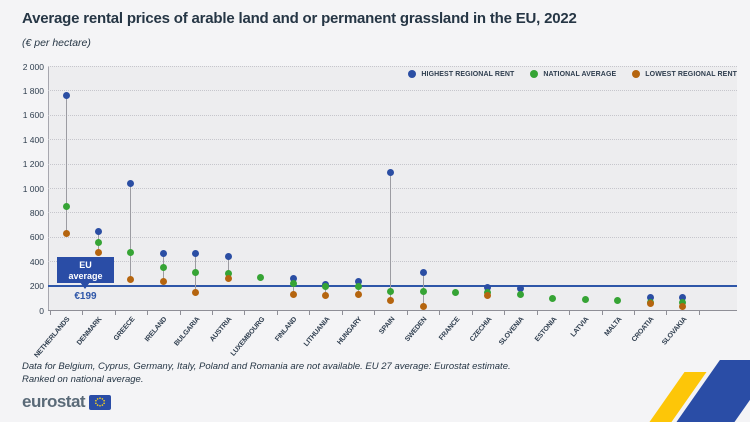 This screenshot has height=422, width=750. I want to click on eurostat-logo-text: eurostat, so click(54, 401).